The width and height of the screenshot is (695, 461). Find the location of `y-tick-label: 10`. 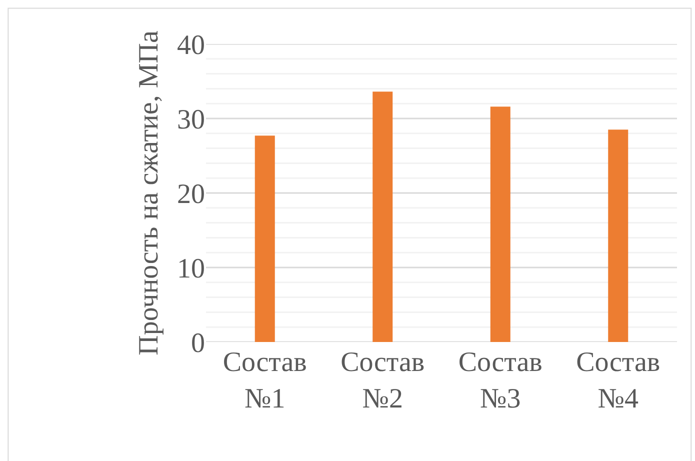

y-tick-label: 10 is located at coordinates (191, 268).